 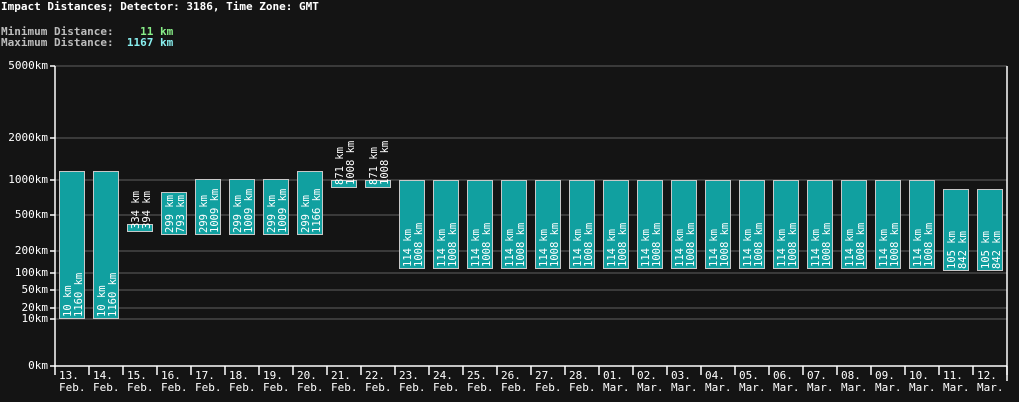 What do you see at coordinates (242, 381) in the screenshot?
I see `x-tick-label: 18. Feb.` at bounding box center [242, 381].